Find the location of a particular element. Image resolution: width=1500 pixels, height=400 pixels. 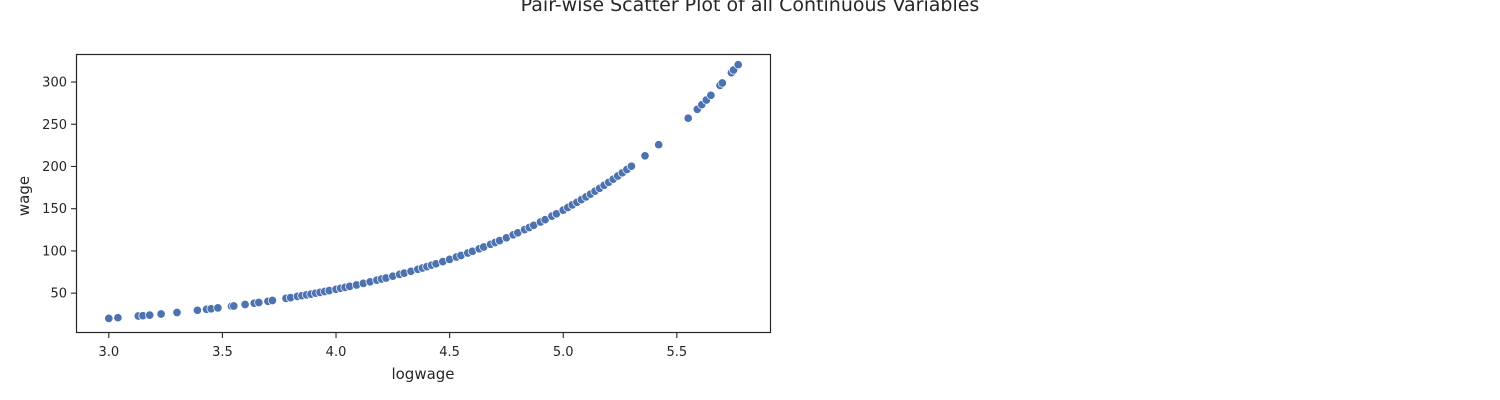

x-tick-label: 4.0 is located at coordinates (336, 352).